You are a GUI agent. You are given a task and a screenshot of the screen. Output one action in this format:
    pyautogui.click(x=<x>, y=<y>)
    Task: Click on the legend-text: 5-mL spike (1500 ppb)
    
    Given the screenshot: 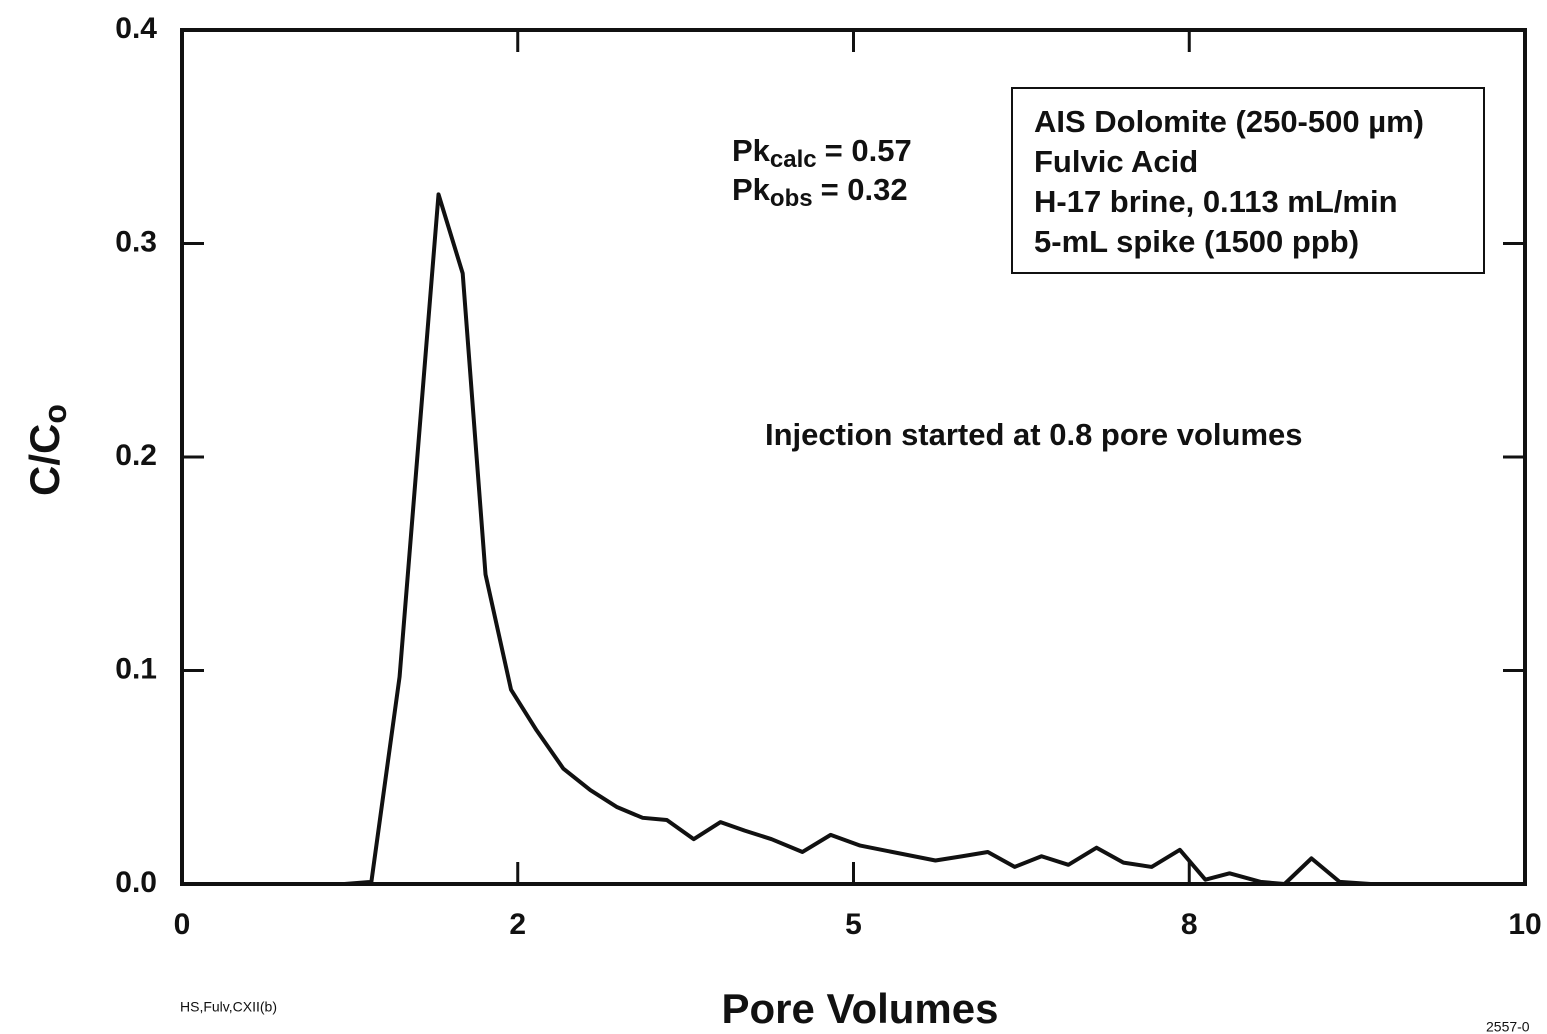 What is the action you would take?
    pyautogui.click(x=1196, y=241)
    